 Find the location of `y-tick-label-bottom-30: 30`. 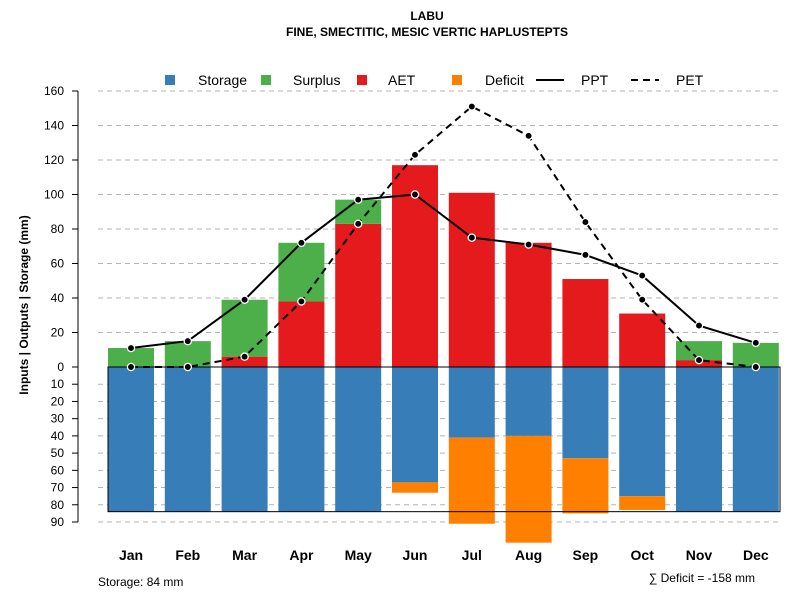

y-tick-label-bottom-30: 30 is located at coordinates (58, 419).